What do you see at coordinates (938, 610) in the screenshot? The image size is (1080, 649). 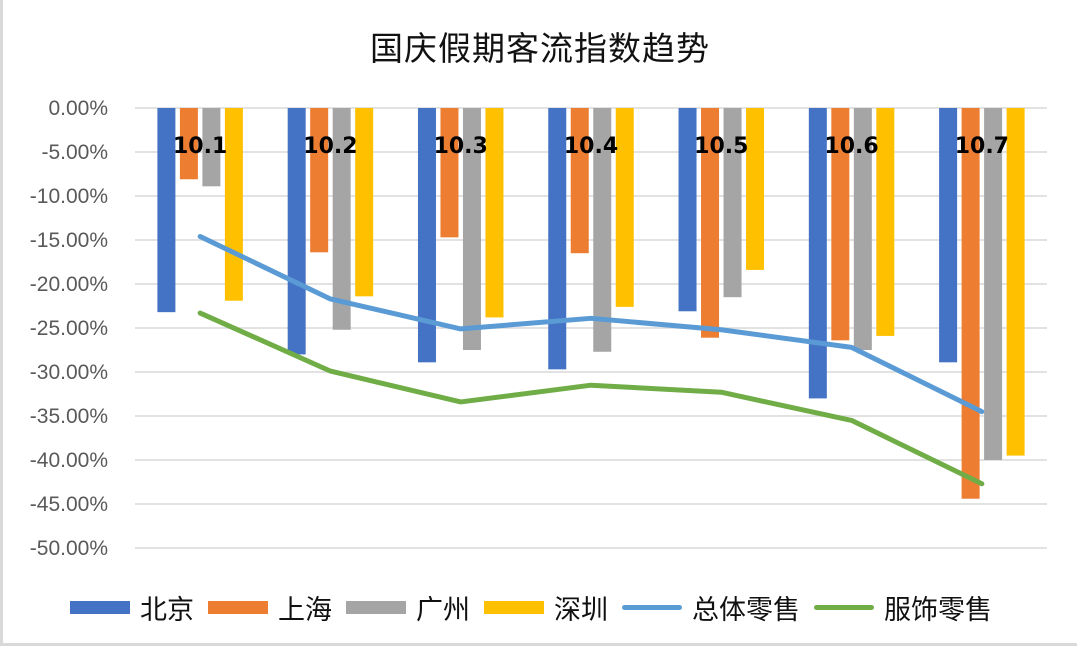 I see `legend-label: 服饰零售` at bounding box center [938, 610].